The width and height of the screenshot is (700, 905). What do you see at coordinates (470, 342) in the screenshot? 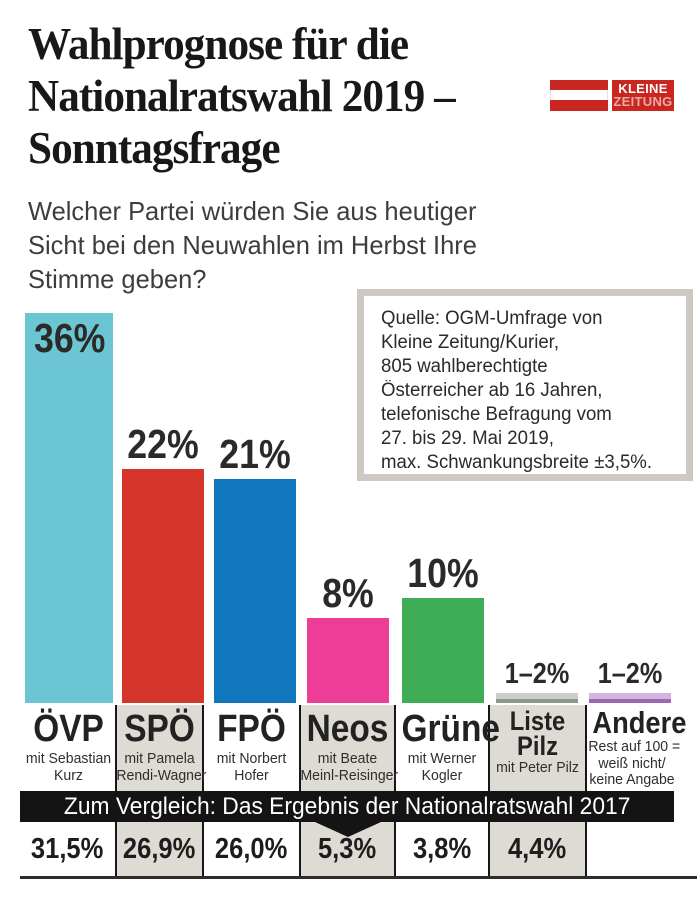
I see `source-line: Kleine Zeitung/Kurier,` at bounding box center [470, 342].